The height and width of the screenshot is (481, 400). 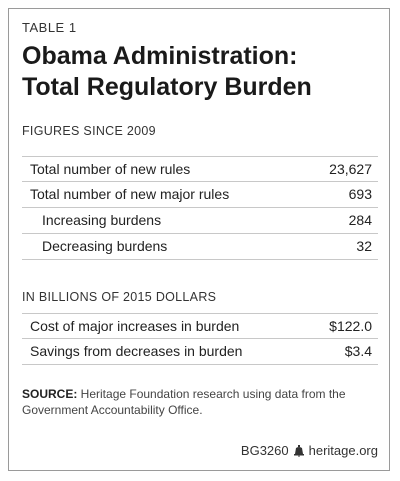 I want to click on table-row: Total number of new rules 23,627, so click(x=200, y=169).